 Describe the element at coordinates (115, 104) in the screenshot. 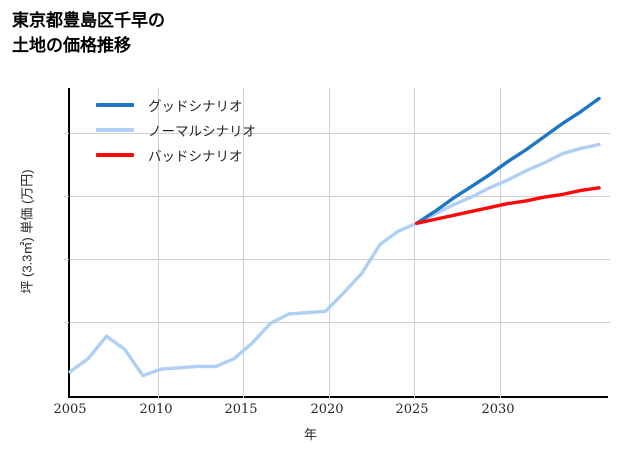

I see `legend-swatch-good` at that location.